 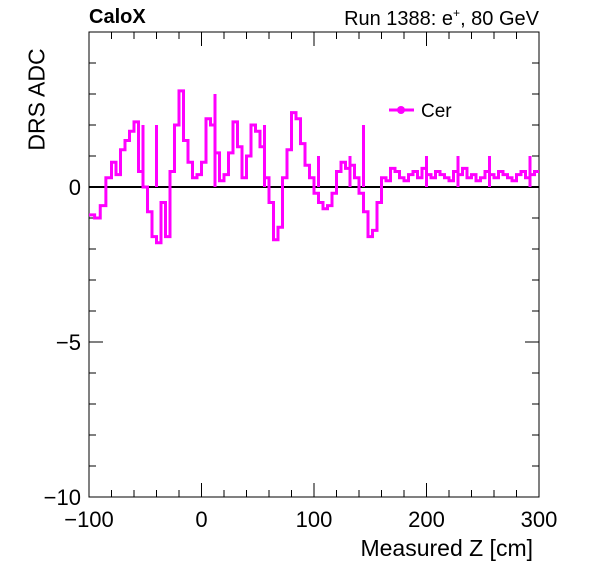 What do you see at coordinates (401, 110) in the screenshot?
I see `legend-marker` at bounding box center [401, 110].